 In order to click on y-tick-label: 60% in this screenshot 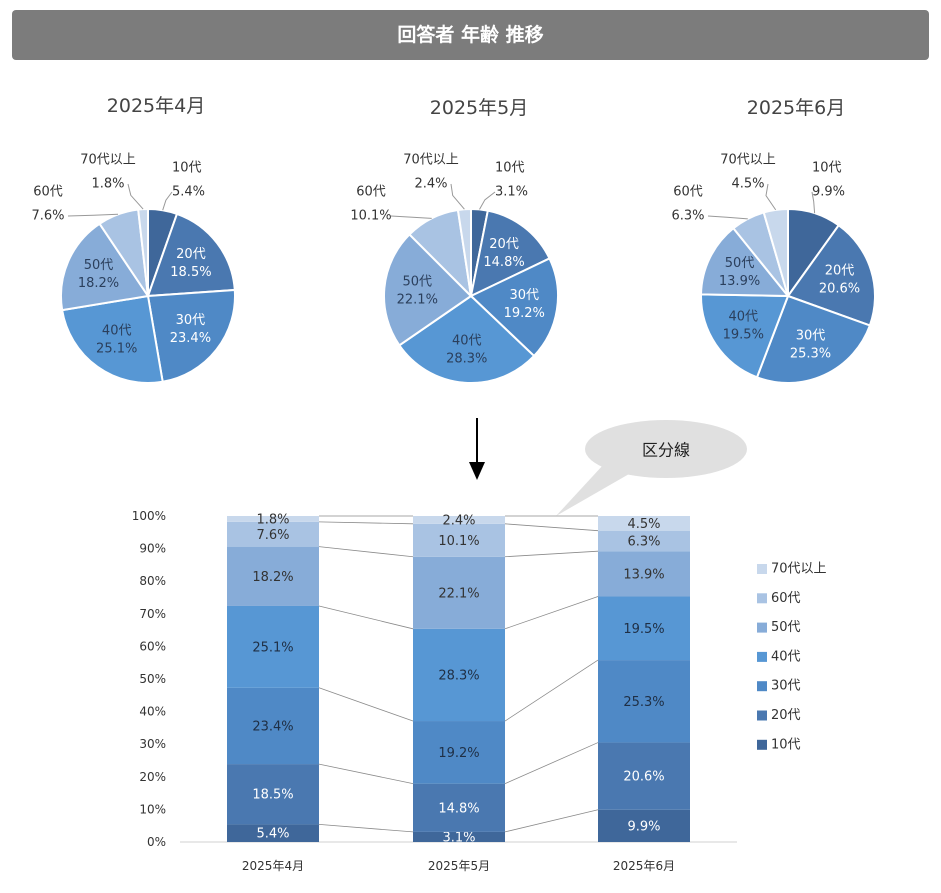, I will do `click(152, 646)`.